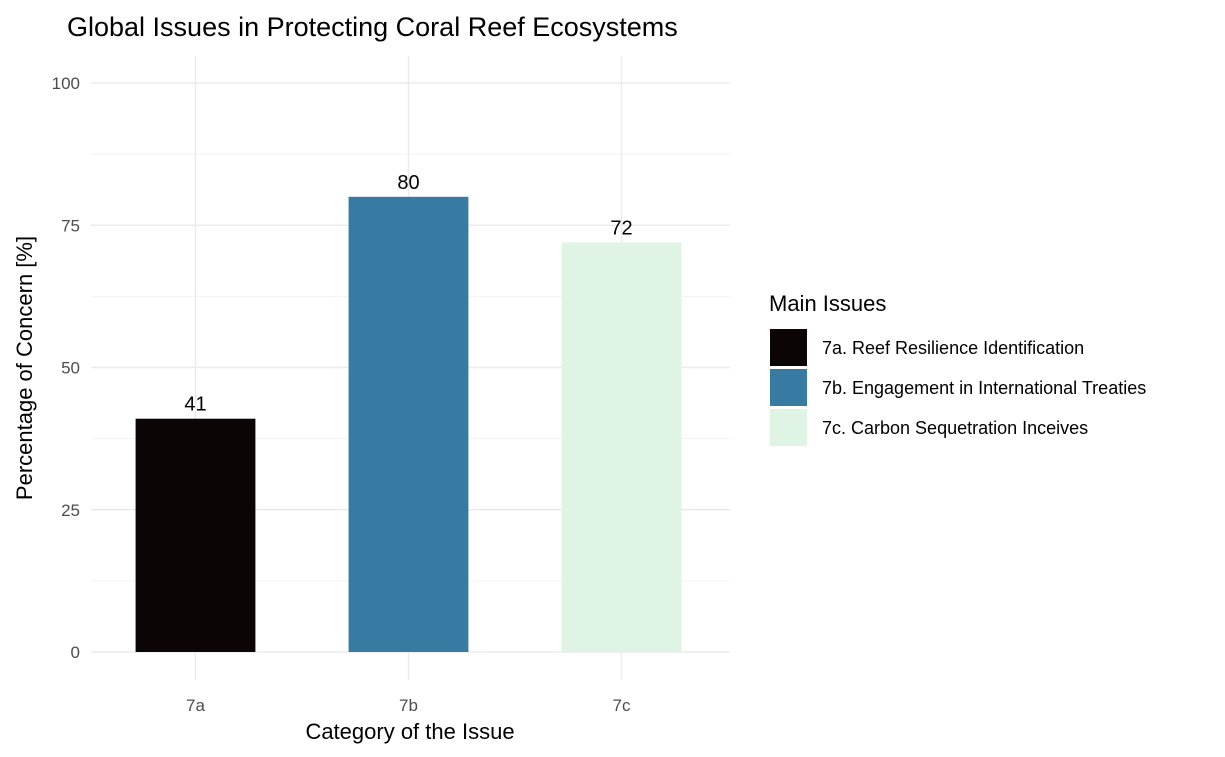 The width and height of the screenshot is (1225, 757). I want to click on y-tick-label: 75, so click(70, 225).